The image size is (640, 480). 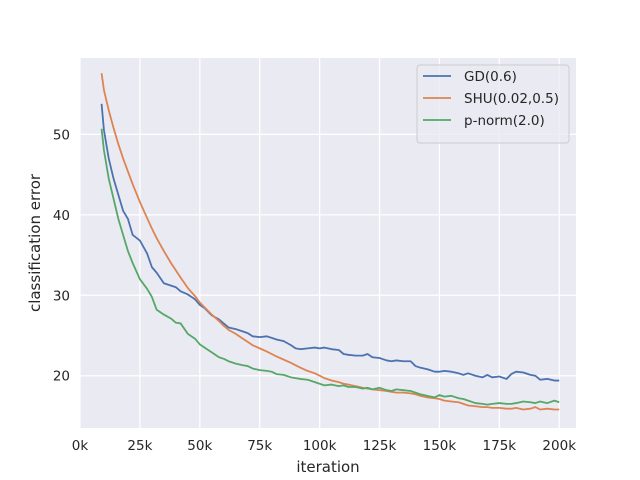 I want to click on legend-box, so click(x=493, y=104).